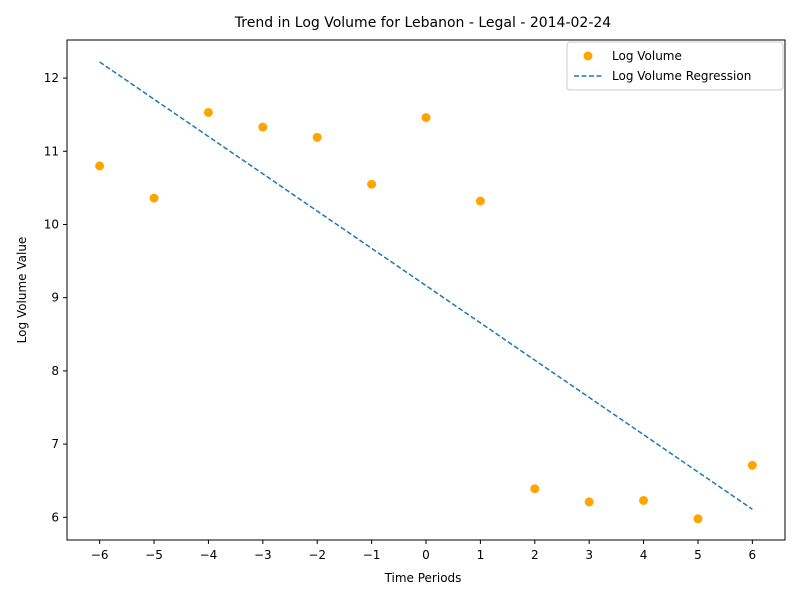 The image size is (800, 600). I want to click on x-tick-label: −5, so click(154, 555).